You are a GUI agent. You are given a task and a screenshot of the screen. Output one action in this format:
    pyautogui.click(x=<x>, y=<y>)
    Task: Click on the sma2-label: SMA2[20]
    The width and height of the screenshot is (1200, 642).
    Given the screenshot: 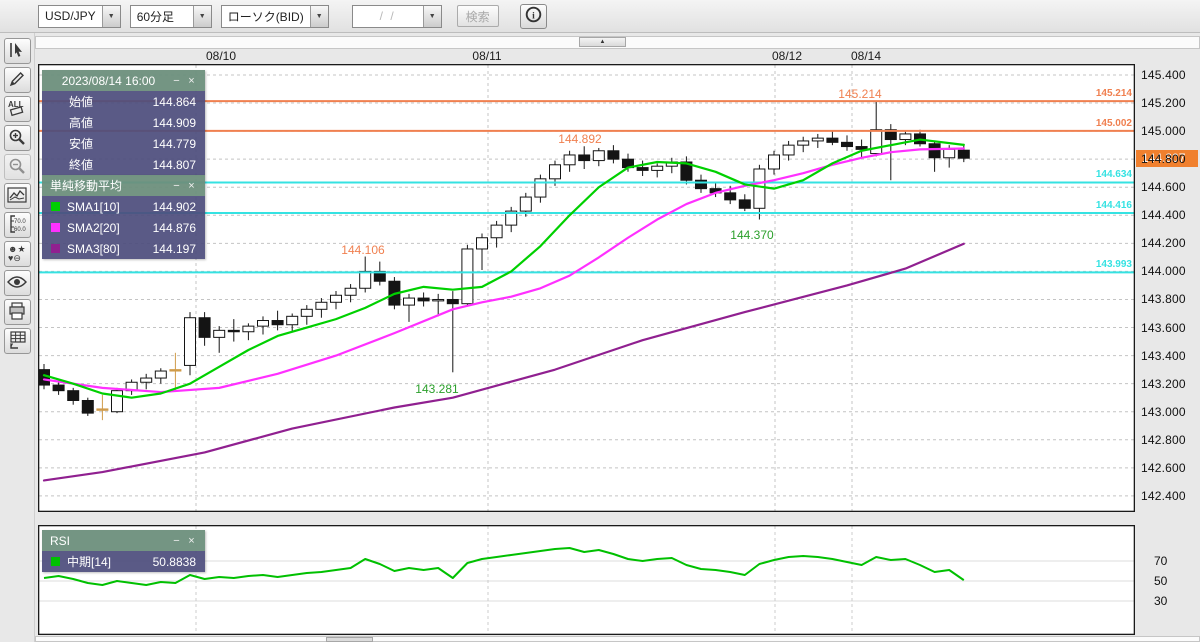 What is the action you would take?
    pyautogui.click(x=93, y=227)
    